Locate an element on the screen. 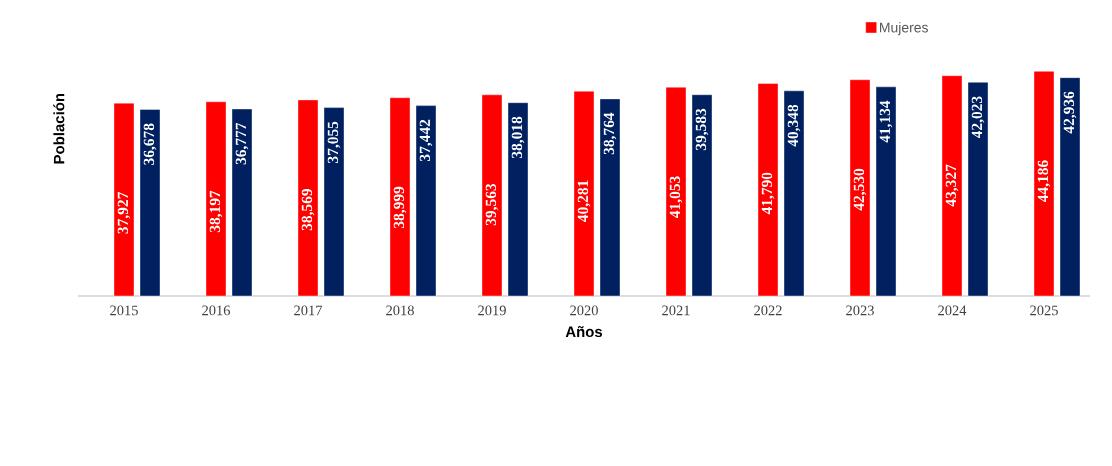  data-label: 41,053 is located at coordinates (676, 197).